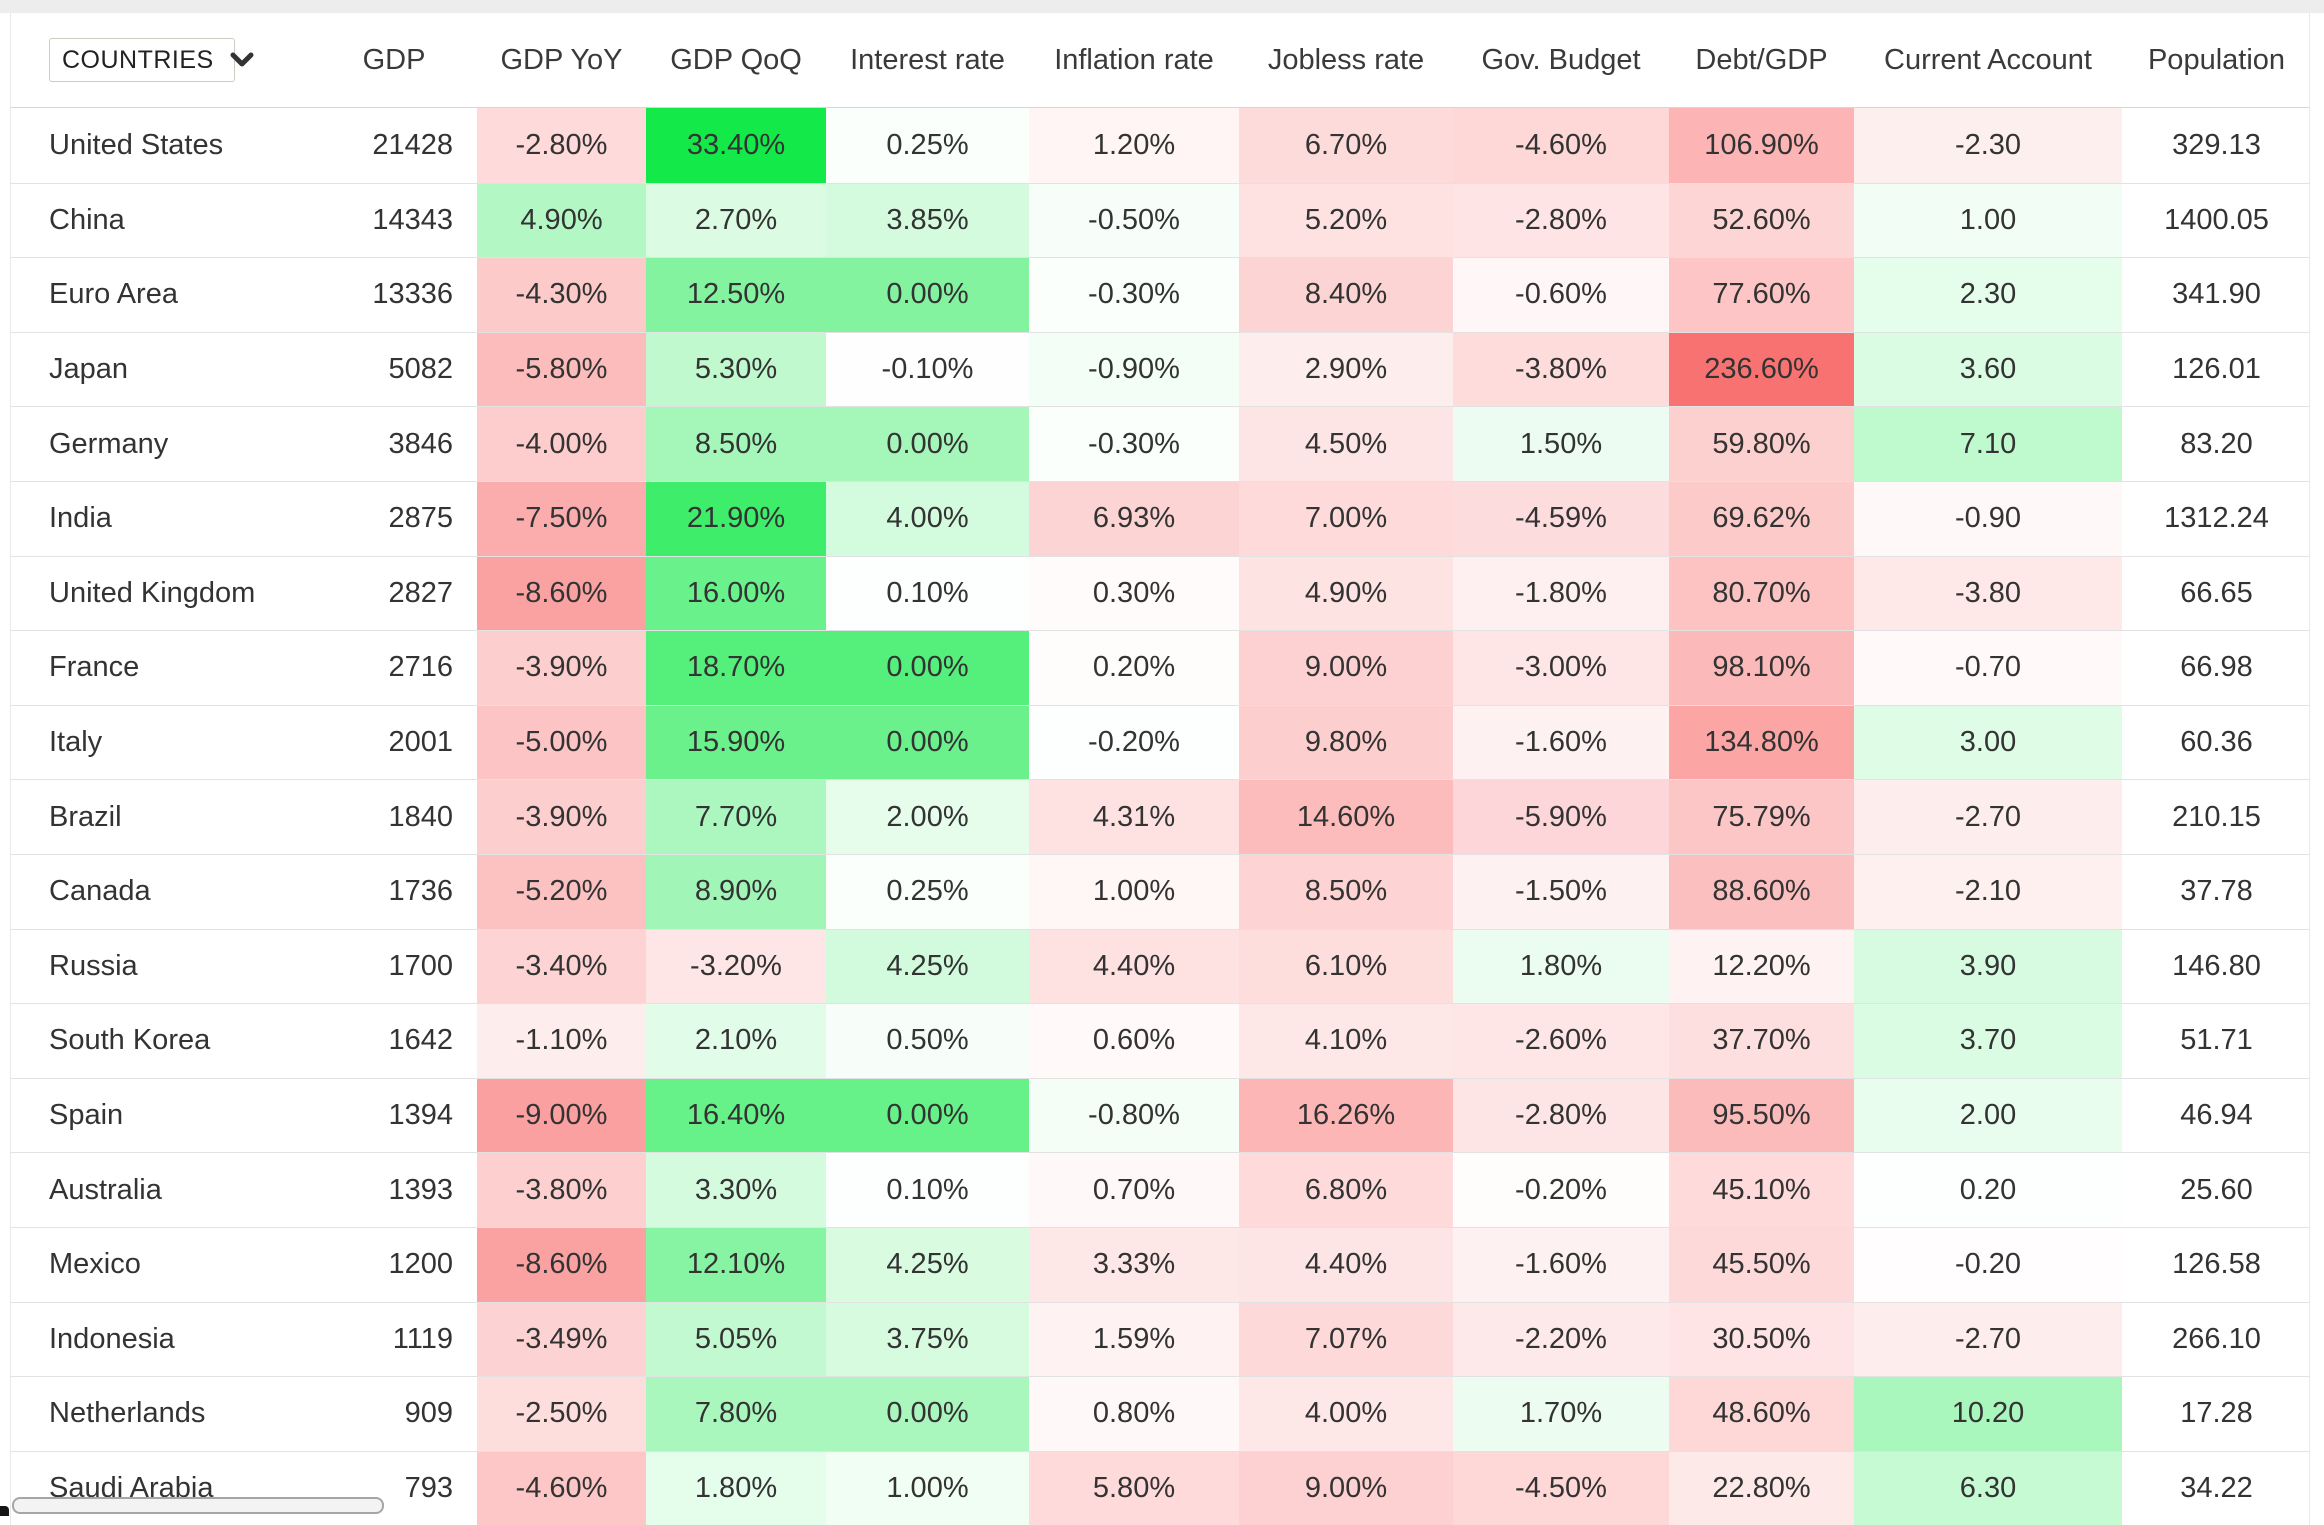 The image size is (2324, 1525). I want to click on interest-rate-cell: 0.10%, so click(927, 1190).